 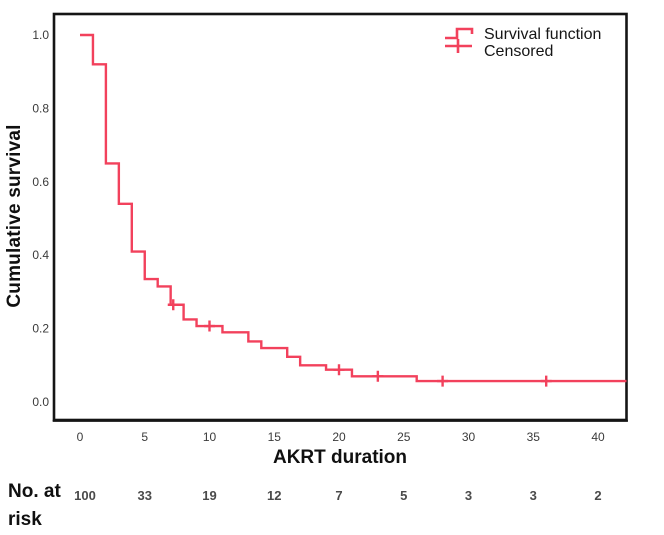 What do you see at coordinates (80, 437) in the screenshot?
I see `x-tick-label: 0` at bounding box center [80, 437].